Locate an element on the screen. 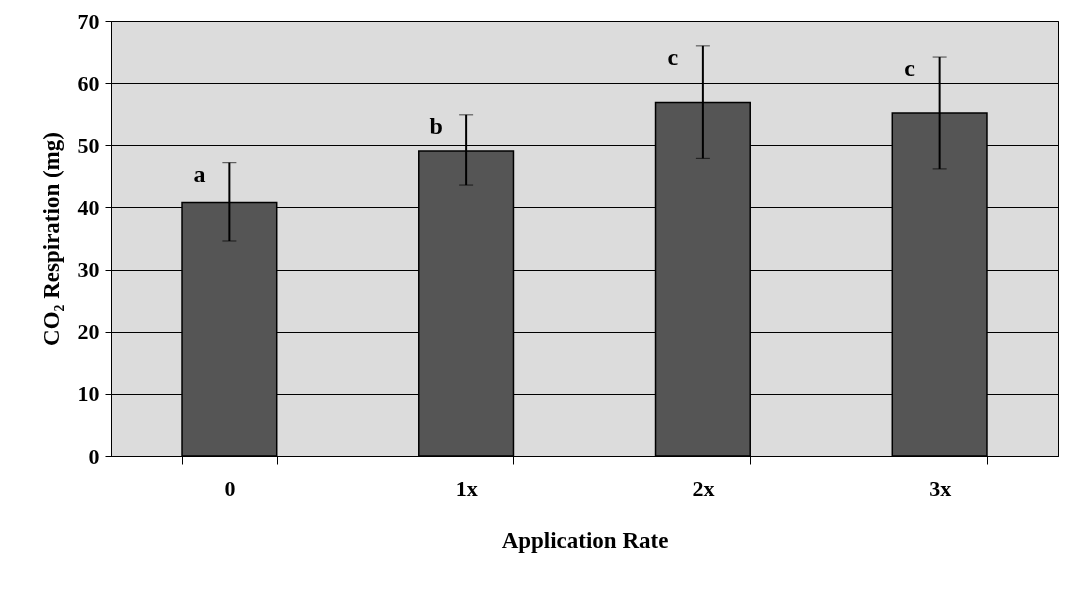 This screenshot has height=600, width=1076. y-tick-label: 60 is located at coordinates (88, 83).